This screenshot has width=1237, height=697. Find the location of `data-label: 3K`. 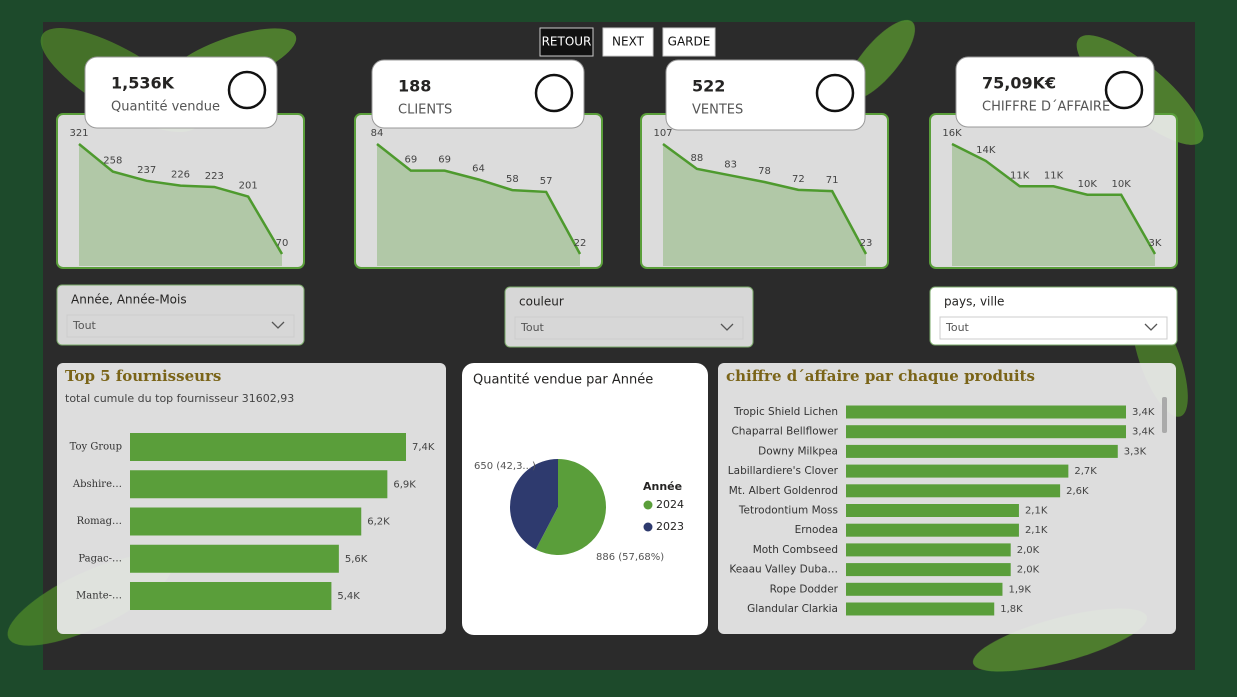

data-label: 3K is located at coordinates (1155, 243).